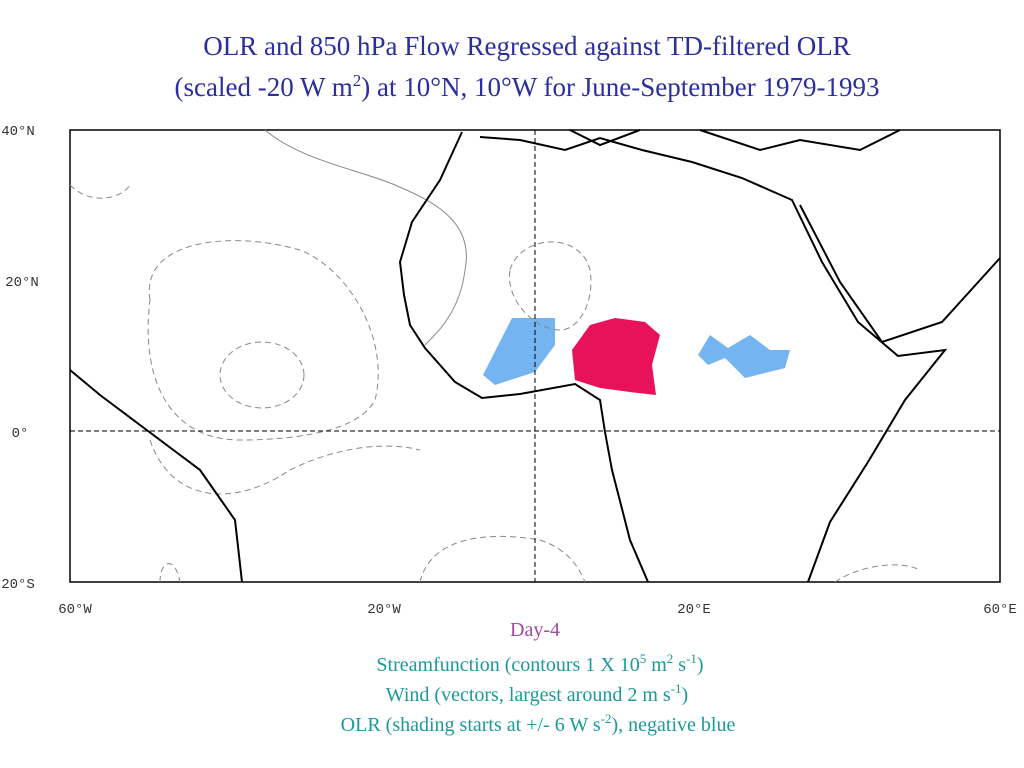 The height and width of the screenshot is (768, 1024). I want to click on lat-label: 0°, so click(20, 434).